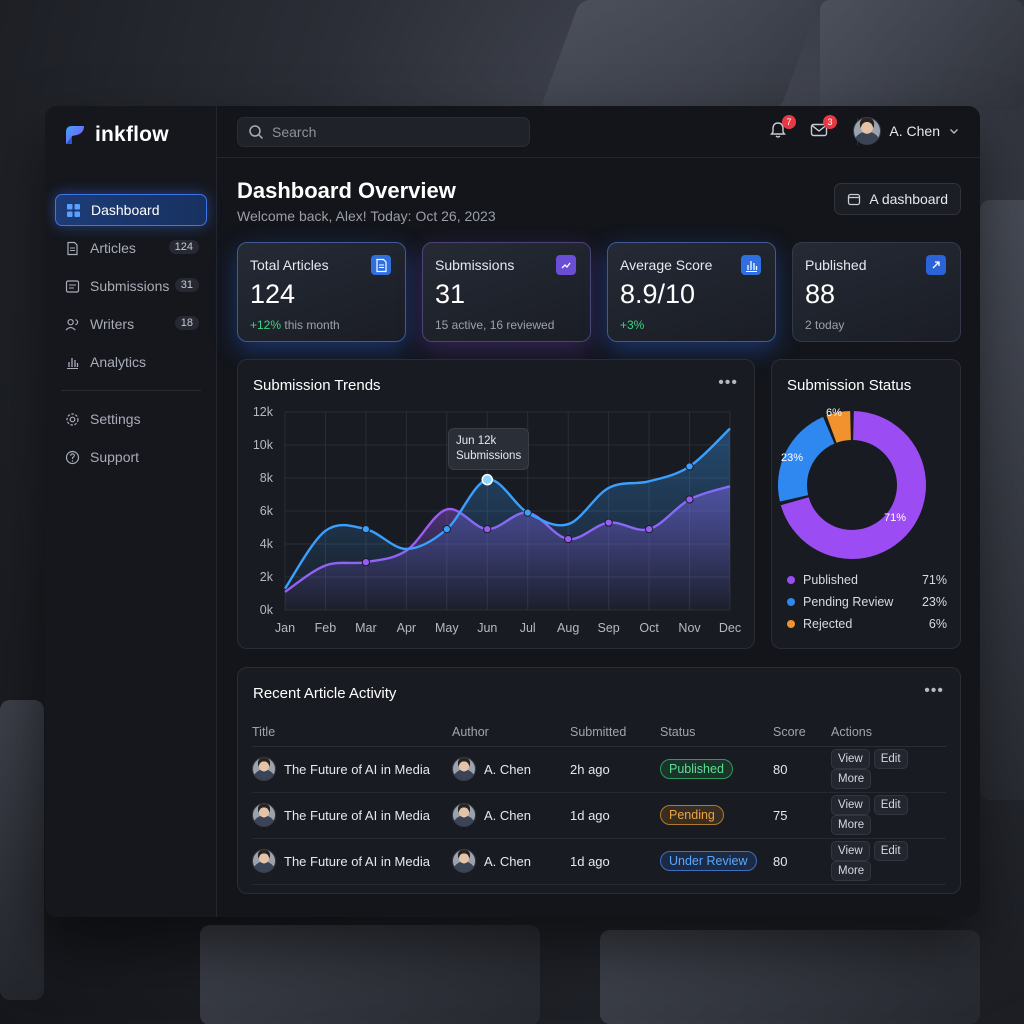 The height and width of the screenshot is (1024, 1024). Describe the element at coordinates (495, 325) in the screenshot. I see `stat-note: 15 active, 16 reviewed` at that location.